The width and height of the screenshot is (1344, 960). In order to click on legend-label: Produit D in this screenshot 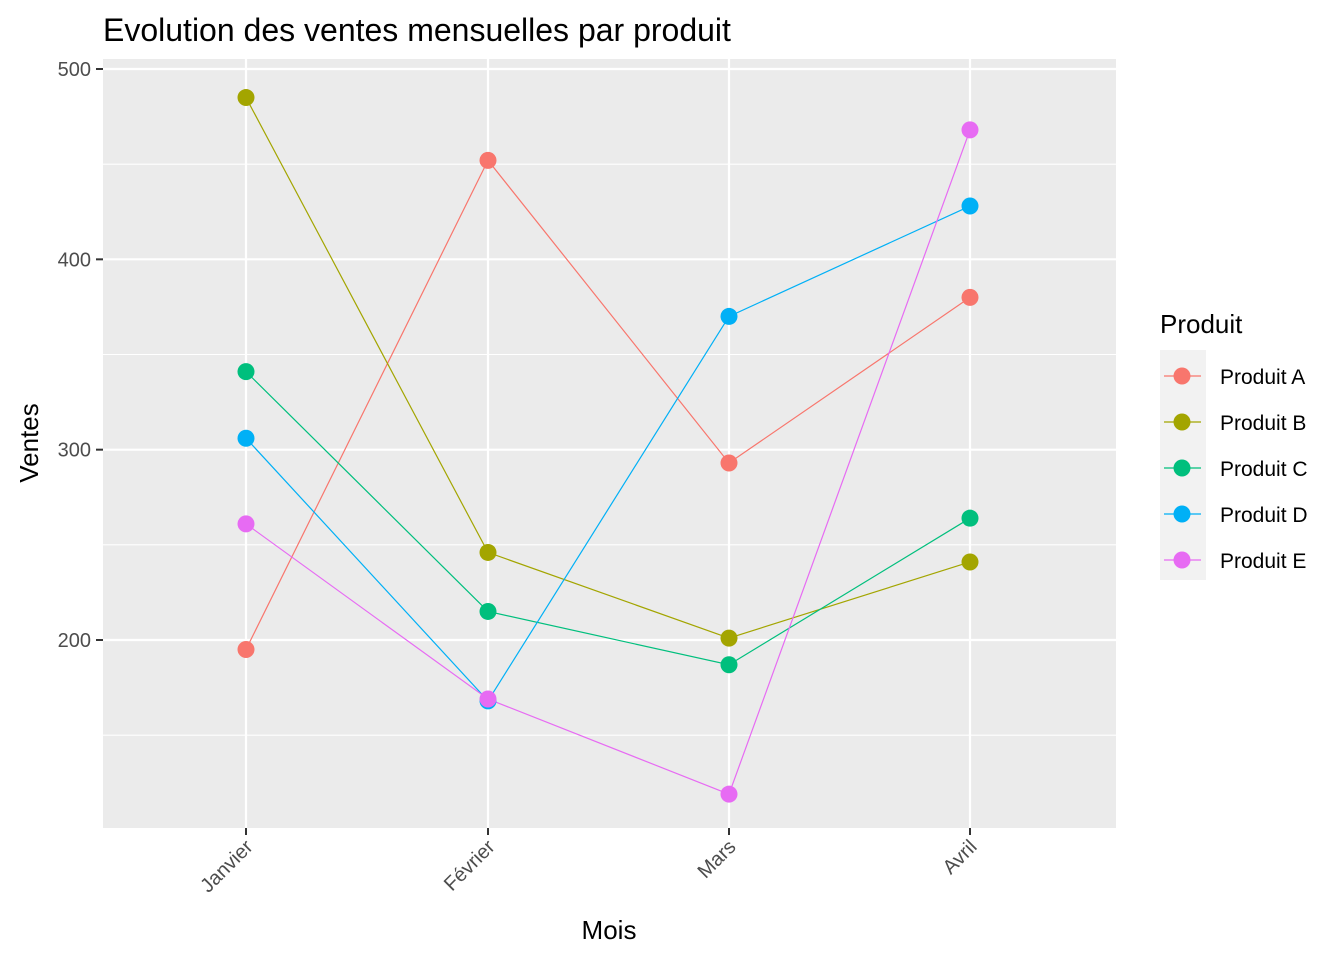, I will do `click(1264, 515)`.